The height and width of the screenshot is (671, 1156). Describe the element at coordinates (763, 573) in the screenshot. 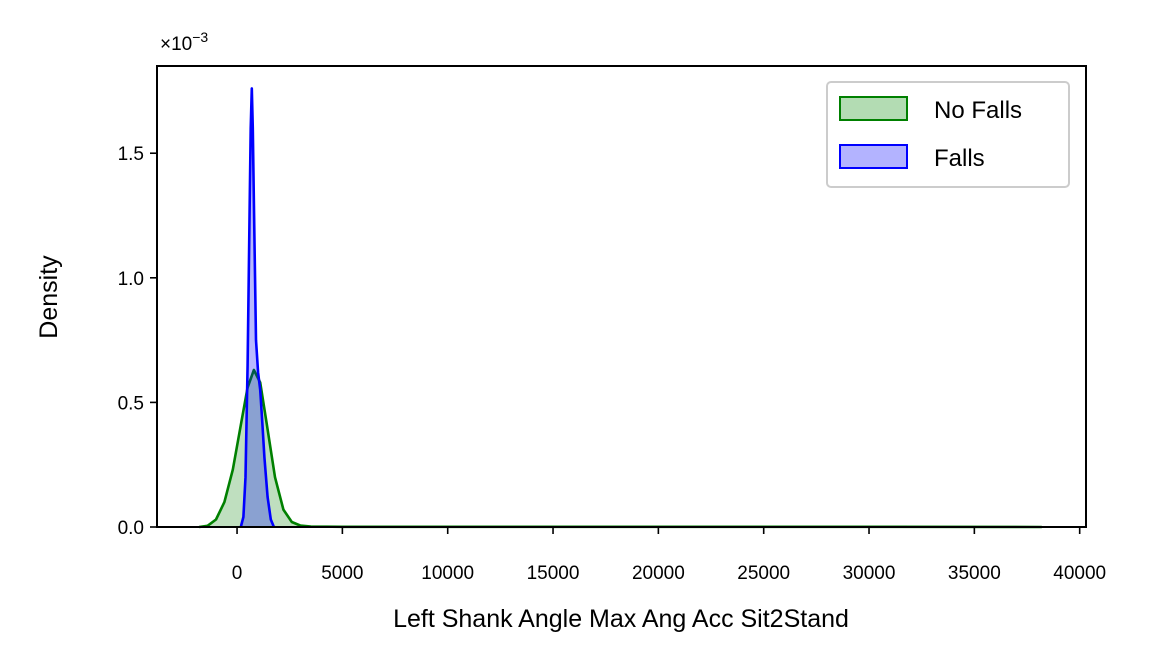

I see `x-tick-label: 25000` at that location.